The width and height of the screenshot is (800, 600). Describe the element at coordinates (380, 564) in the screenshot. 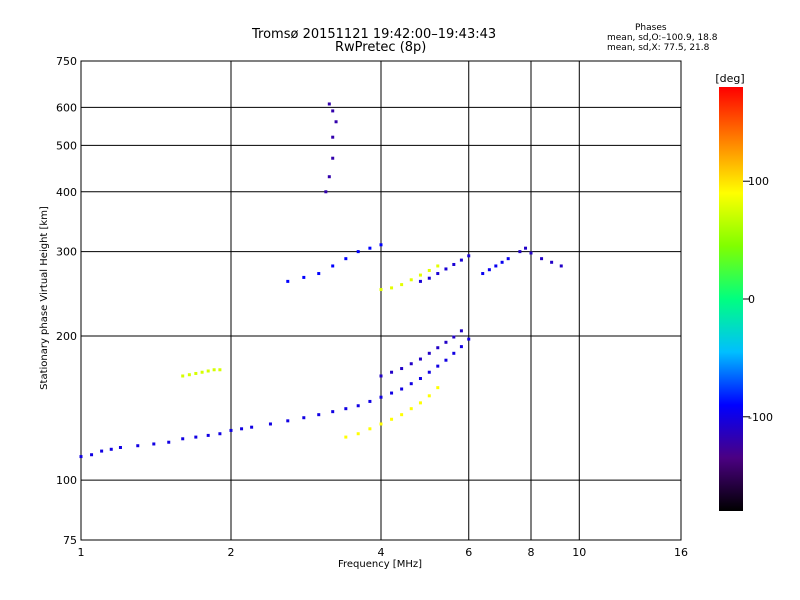

I see `x-axis-label: Frequency [MHz]` at that location.